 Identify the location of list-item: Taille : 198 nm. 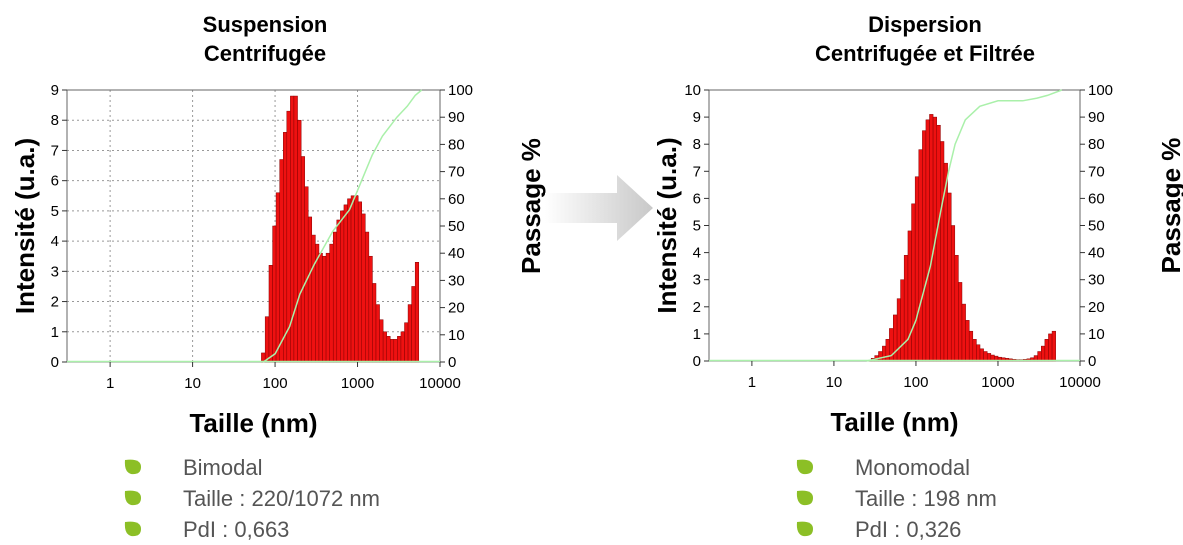
(896, 498).